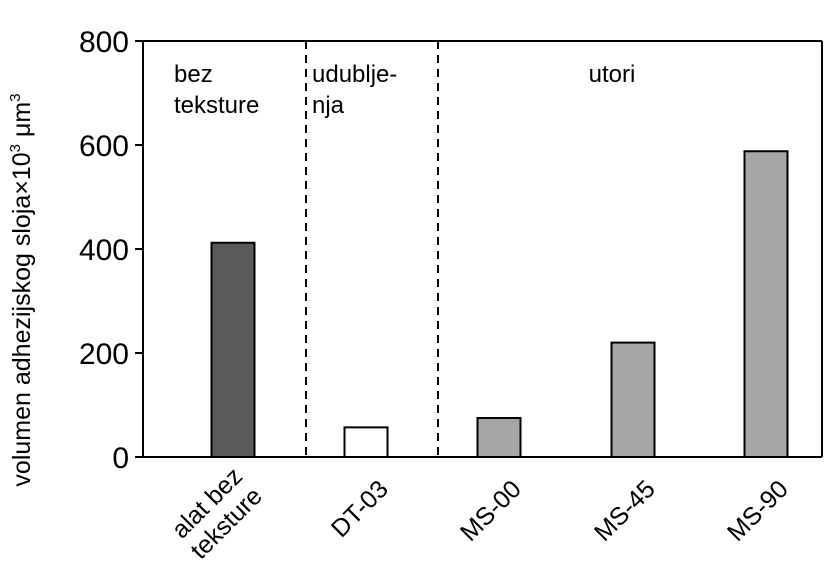  Describe the element at coordinates (104, 250) in the screenshot. I see `y-tick-label-2: 400` at that location.